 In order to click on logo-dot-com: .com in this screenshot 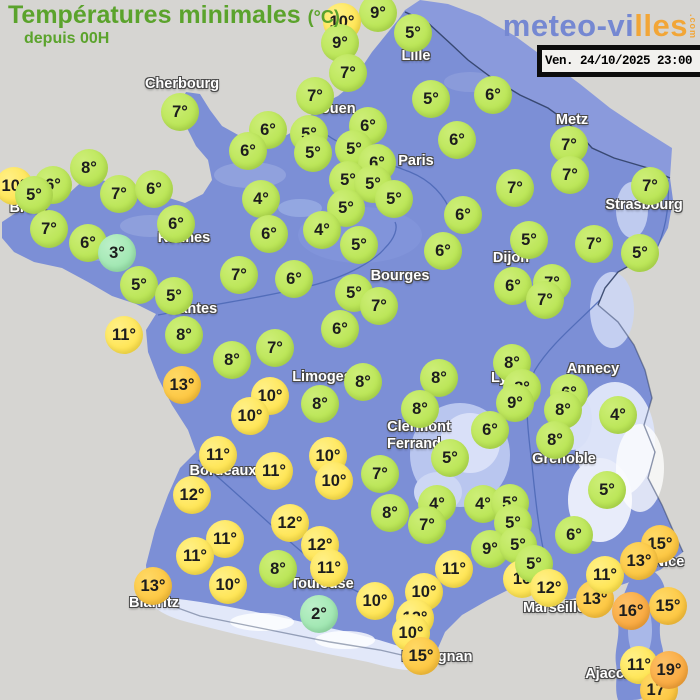, I will do `click(693, 27)`.